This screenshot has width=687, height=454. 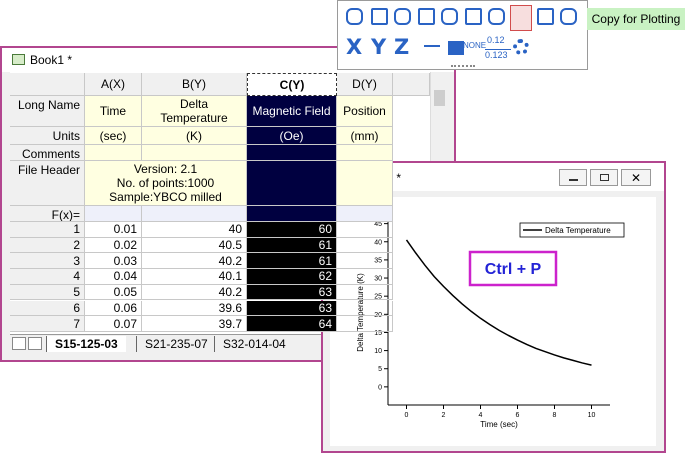 I want to click on x-tick-label: 0, so click(x=407, y=415).